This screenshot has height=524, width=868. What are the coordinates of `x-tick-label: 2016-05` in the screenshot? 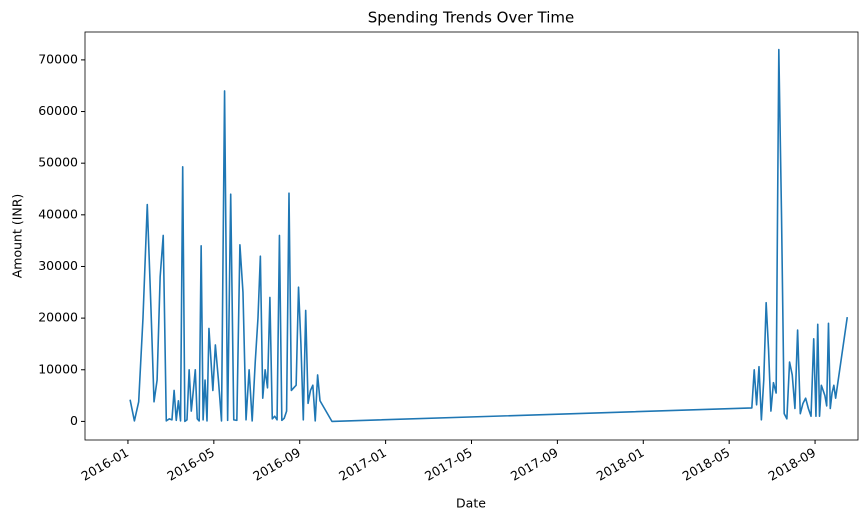 It's located at (190, 464).